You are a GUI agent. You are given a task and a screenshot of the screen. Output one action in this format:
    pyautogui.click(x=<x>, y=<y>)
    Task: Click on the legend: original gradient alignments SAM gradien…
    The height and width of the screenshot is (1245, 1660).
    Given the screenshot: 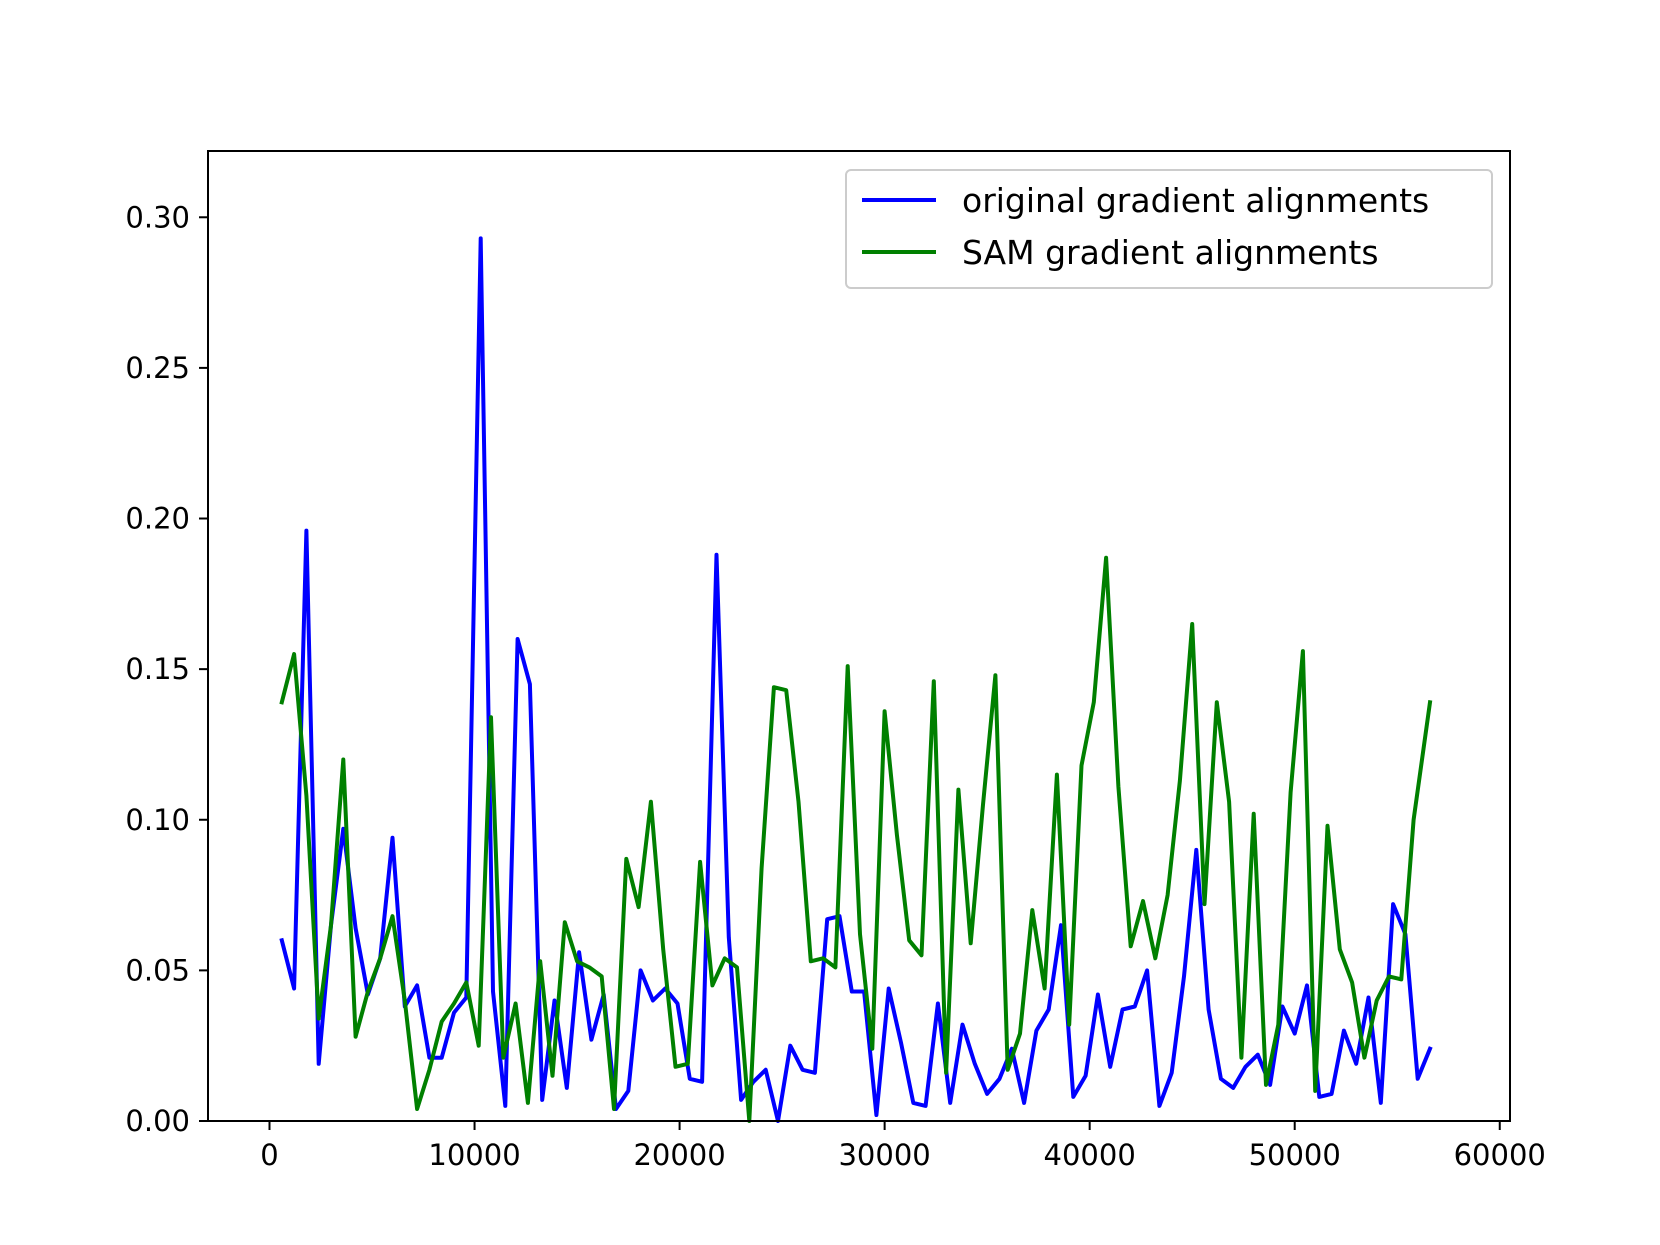 What is the action you would take?
    pyautogui.click(x=1169, y=229)
    